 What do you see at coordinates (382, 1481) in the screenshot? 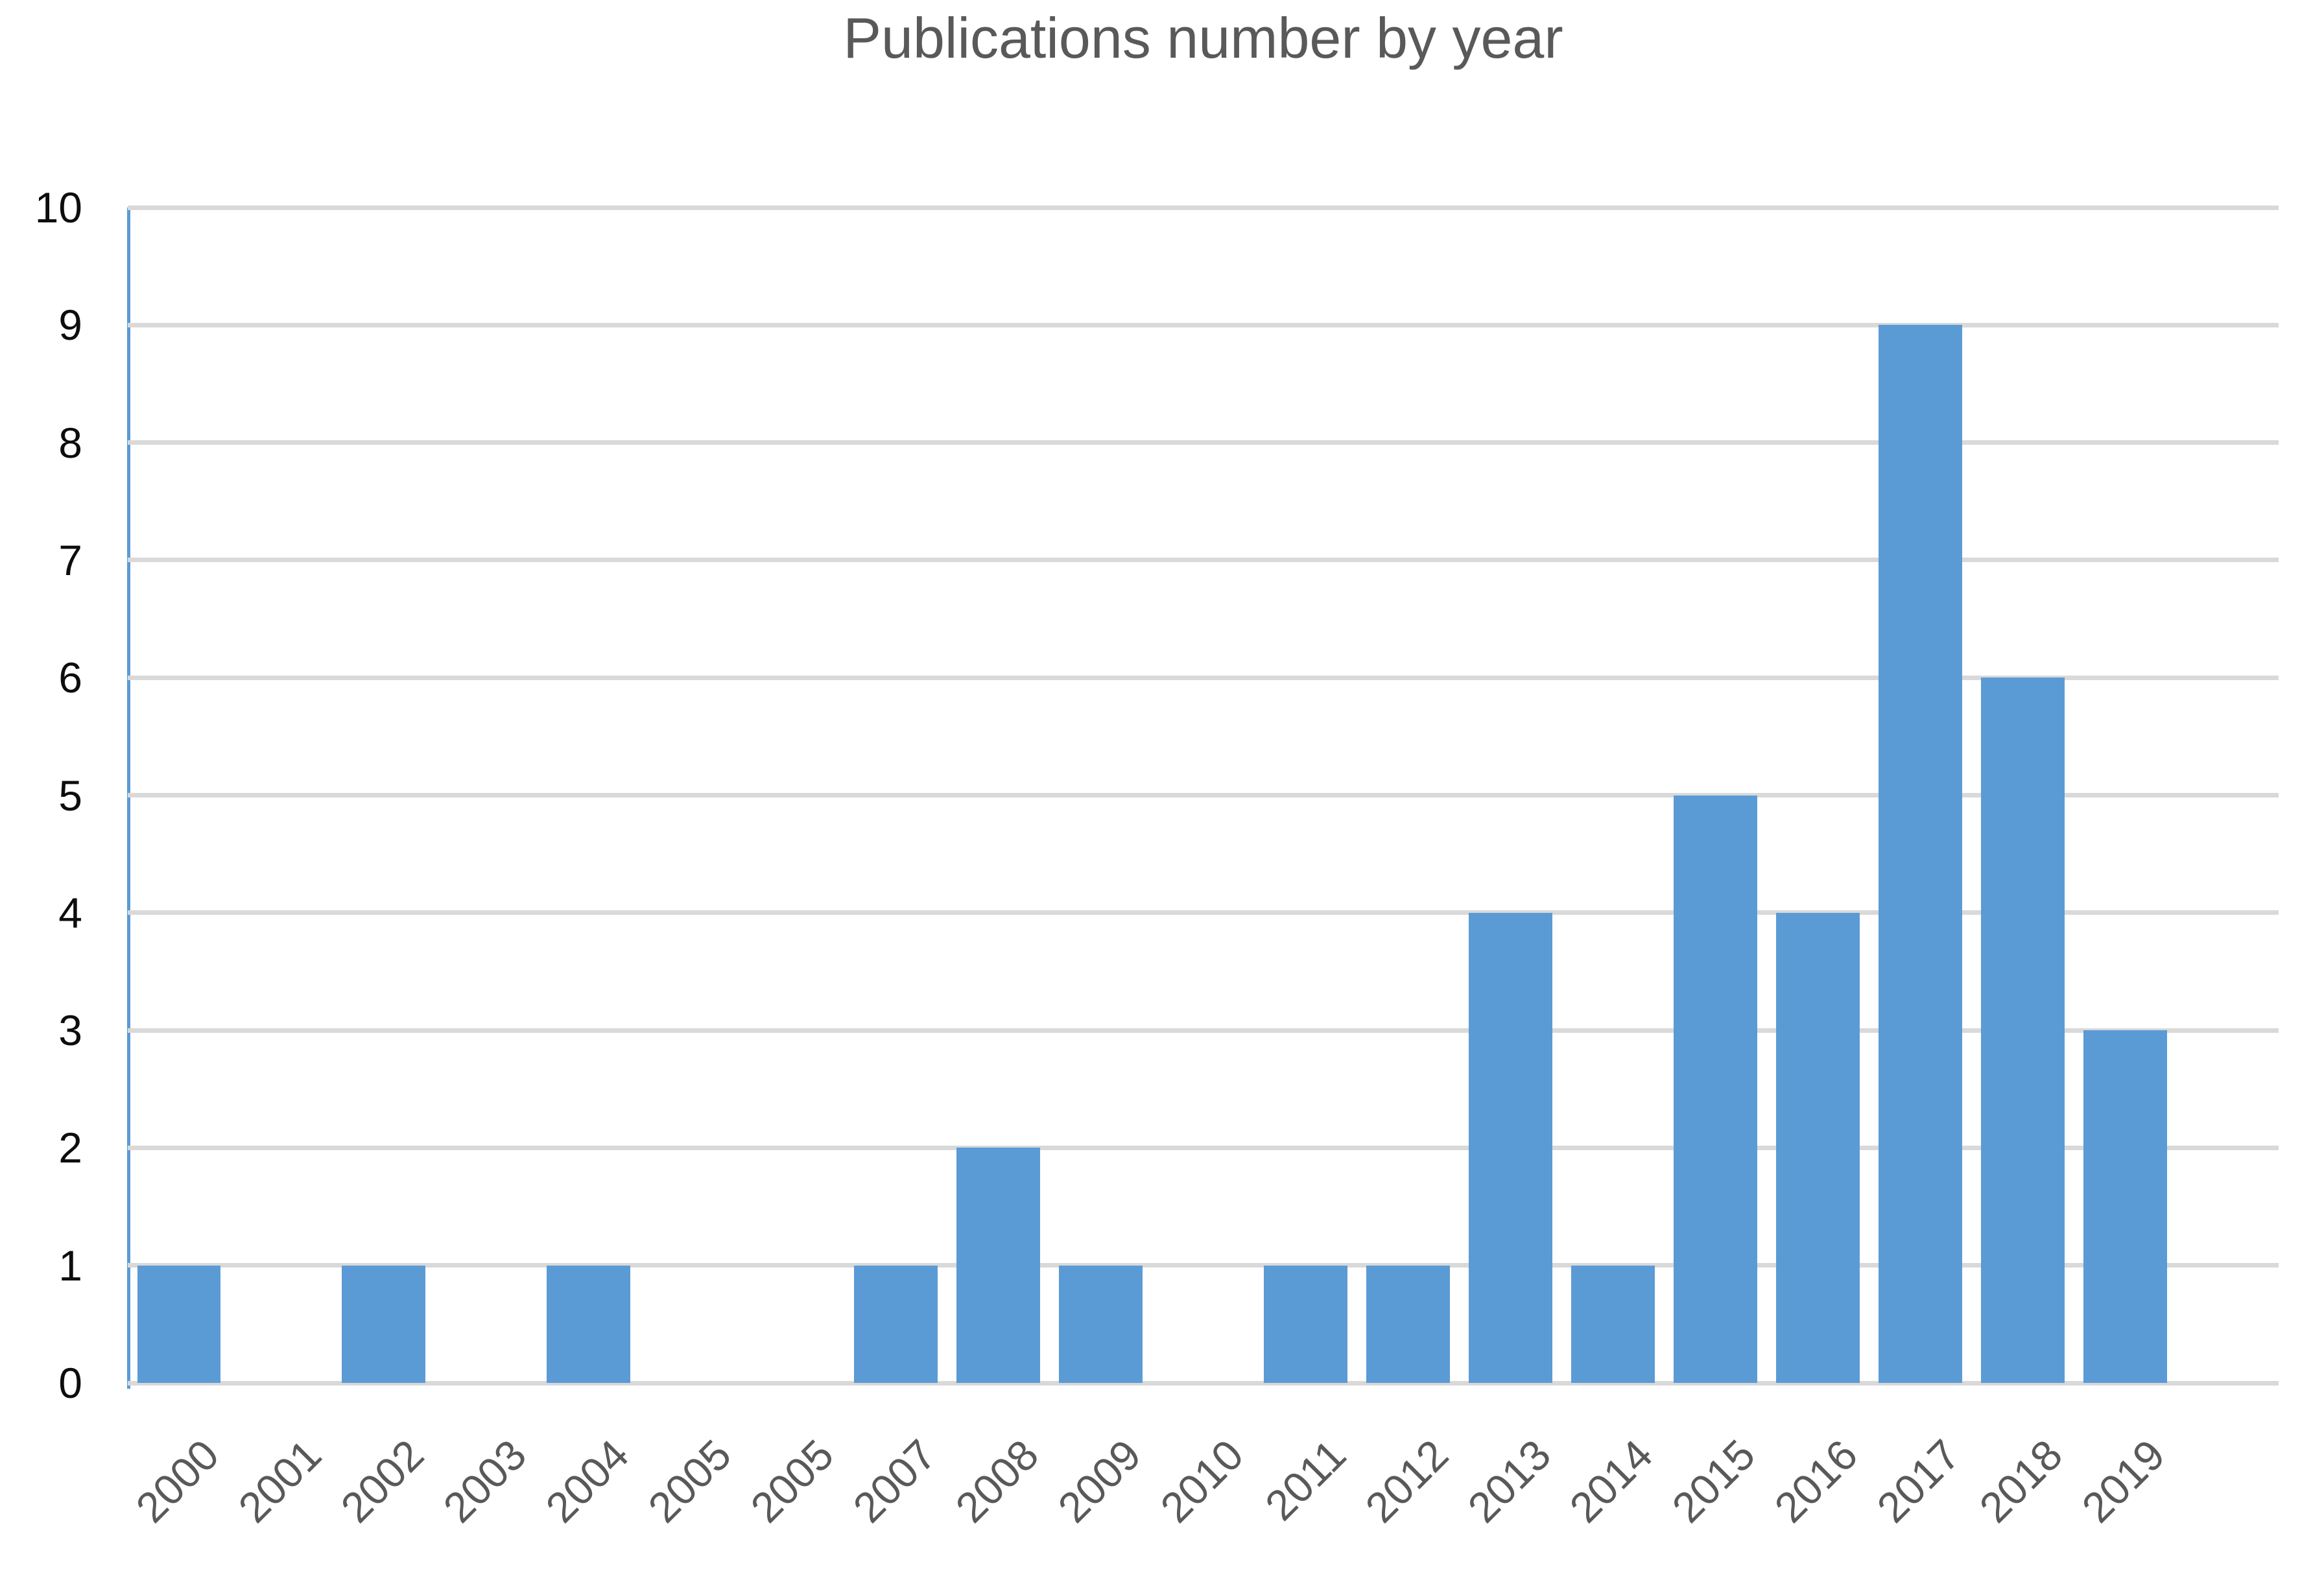
I see `x-tick-label-2002-idx2: 2002` at bounding box center [382, 1481].